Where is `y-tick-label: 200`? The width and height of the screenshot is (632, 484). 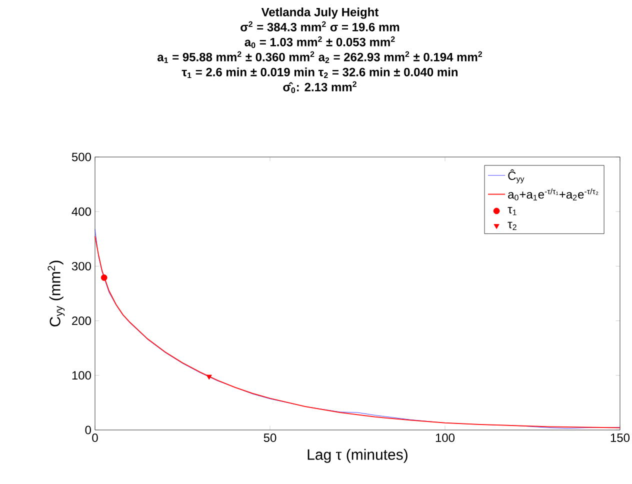
y-tick-label: 200 is located at coordinates (82, 321).